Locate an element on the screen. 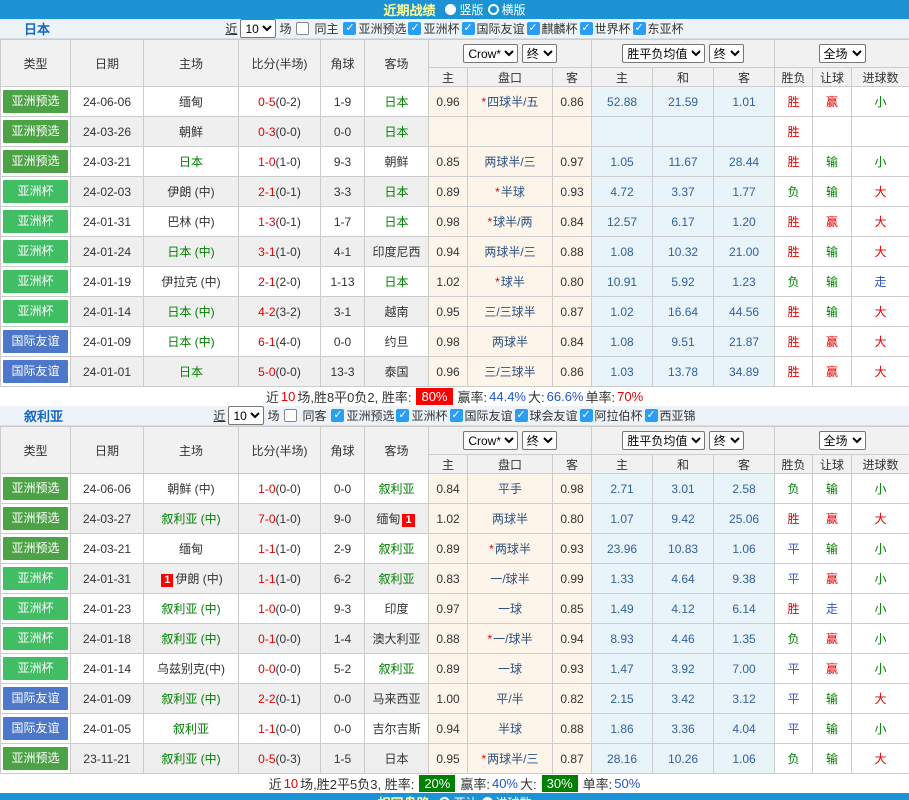  summary-text: 大: is located at coordinates (536, 397).